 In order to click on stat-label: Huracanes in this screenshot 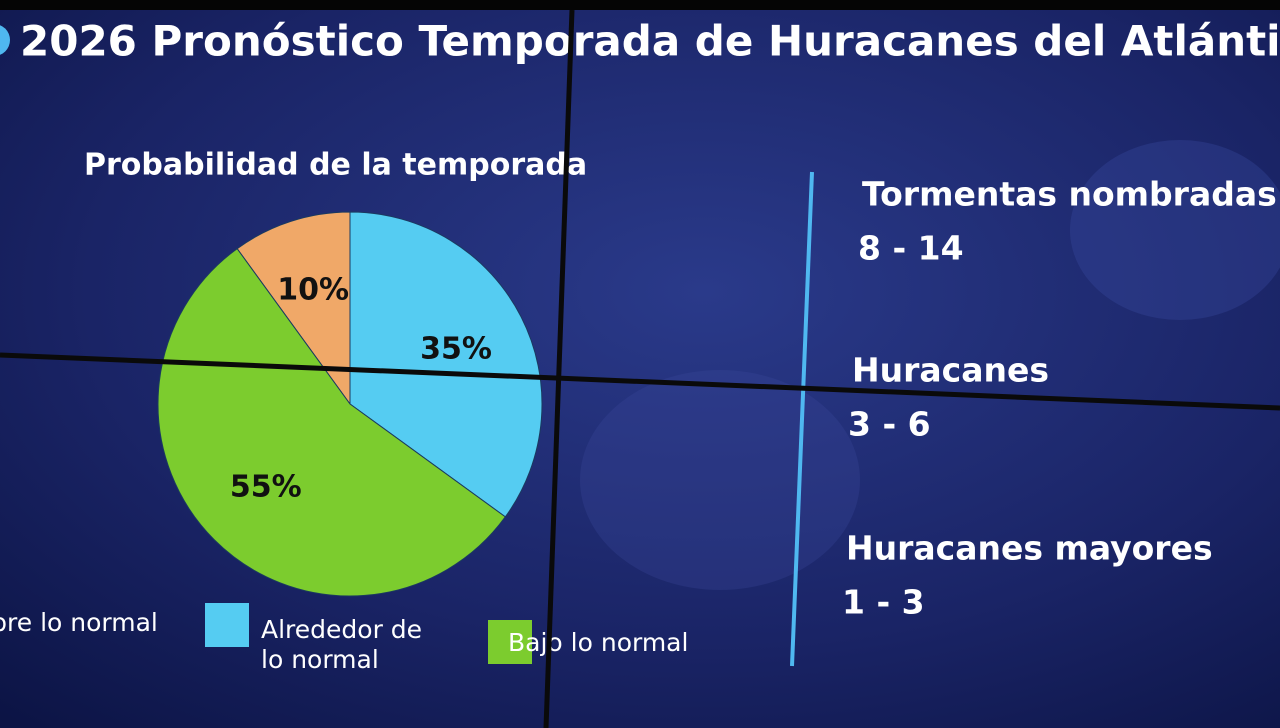, I will do `click(950, 370)`.